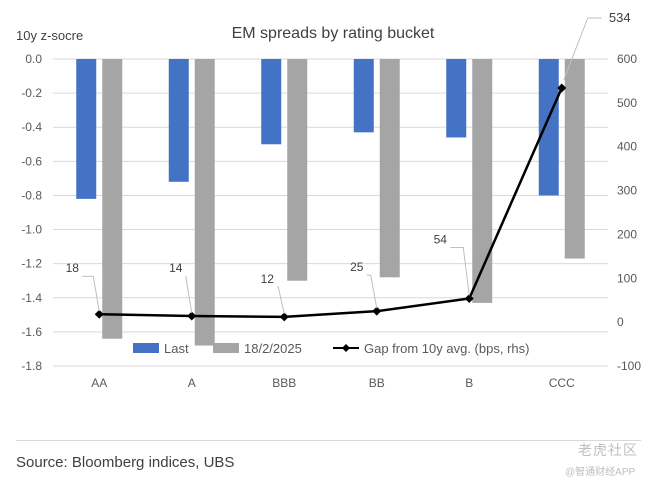 This screenshot has width=657, height=486. Describe the element at coordinates (31, 230) in the screenshot. I see `y-left-tick-label: -1.0` at that location.